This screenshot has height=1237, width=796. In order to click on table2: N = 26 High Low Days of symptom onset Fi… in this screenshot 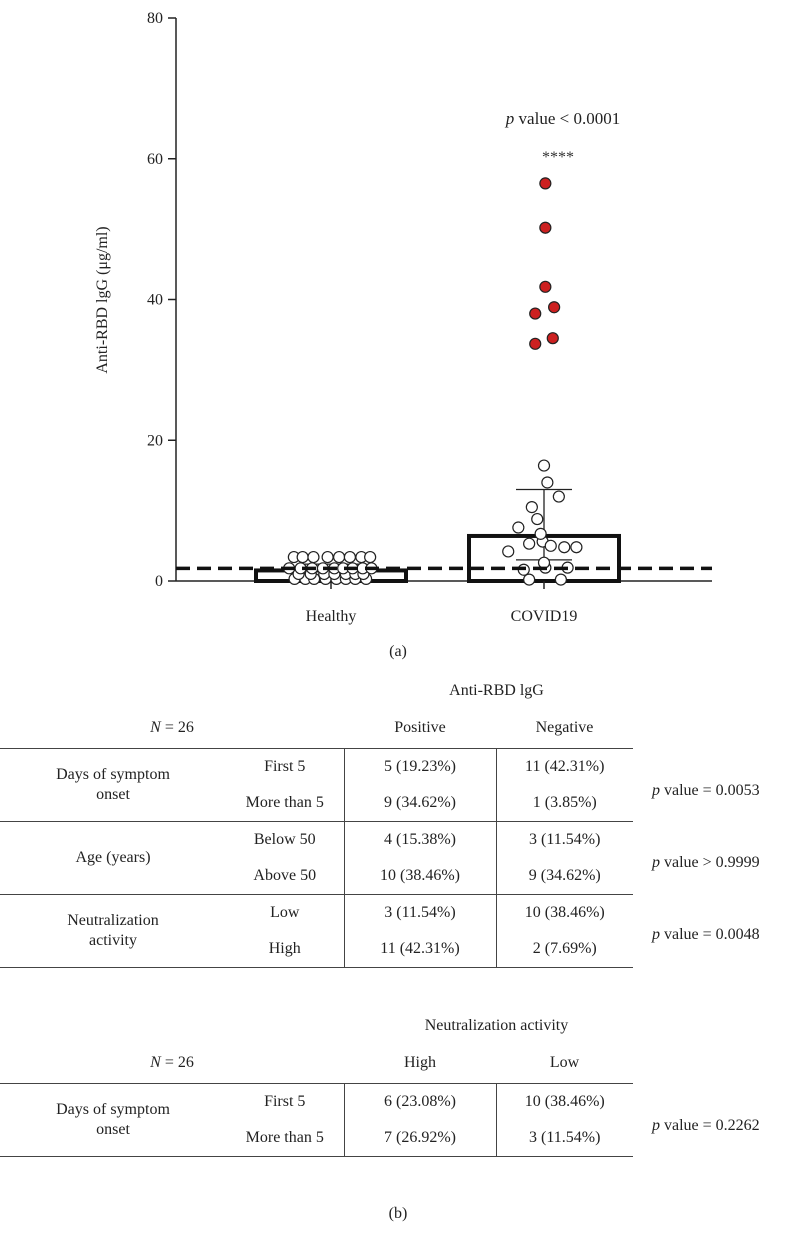, I will do `click(316, 1100)`.